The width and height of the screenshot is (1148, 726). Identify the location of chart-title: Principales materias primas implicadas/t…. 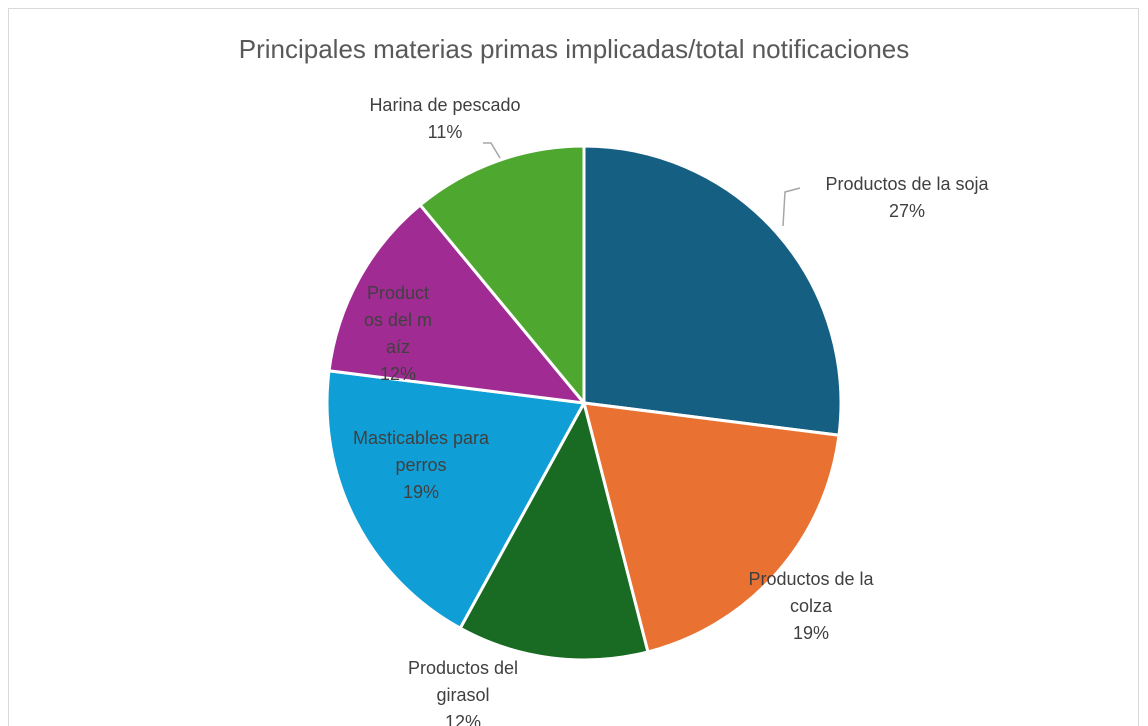
(574, 49).